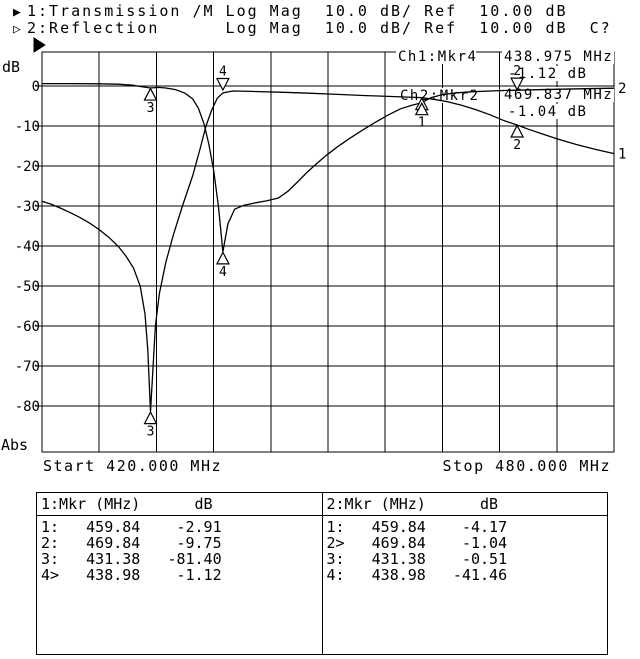 The image size is (640, 659). I want to click on ch1-readout-value: -1.12 dB, so click(547, 74).